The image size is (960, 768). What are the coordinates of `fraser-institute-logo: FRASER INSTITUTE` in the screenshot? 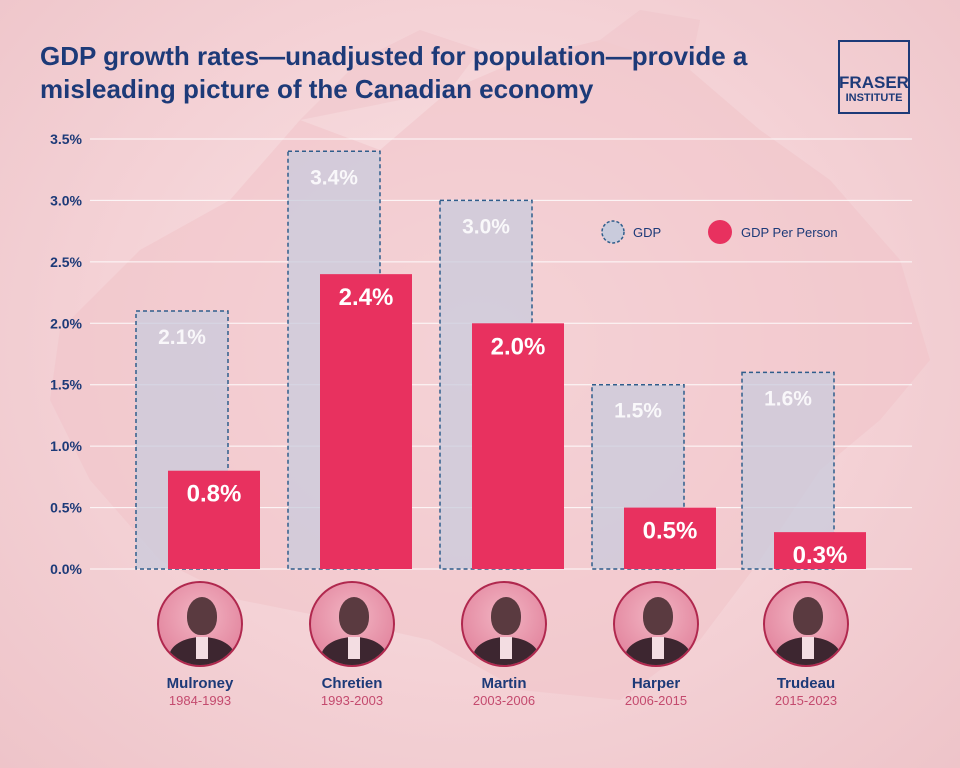 It's located at (874, 77).